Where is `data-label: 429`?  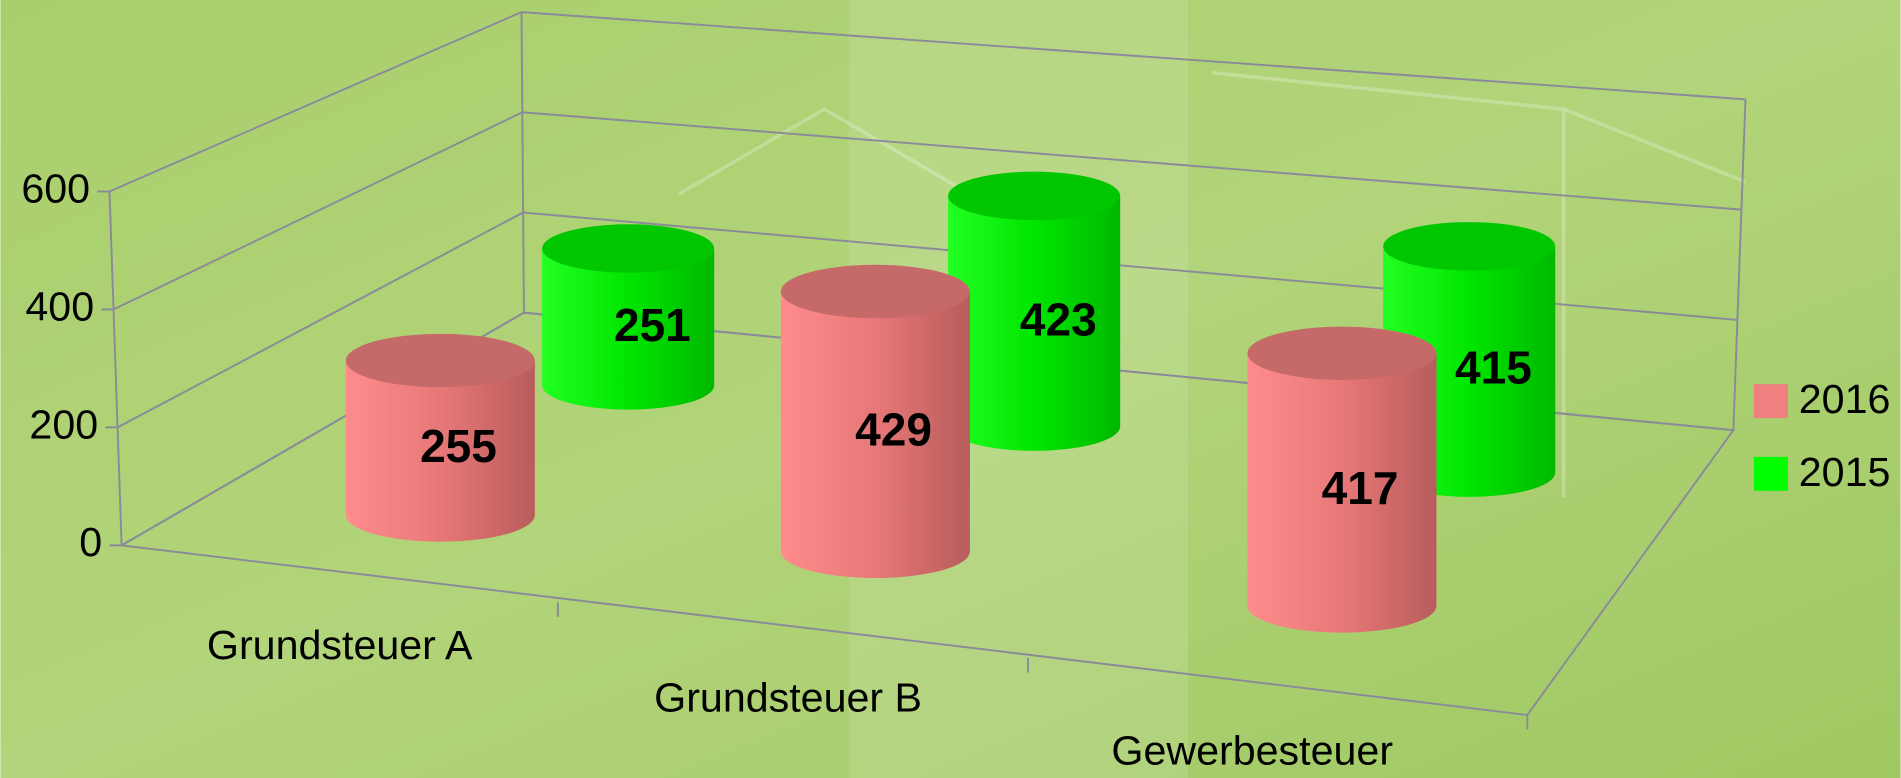
data-label: 429 is located at coordinates (893, 430).